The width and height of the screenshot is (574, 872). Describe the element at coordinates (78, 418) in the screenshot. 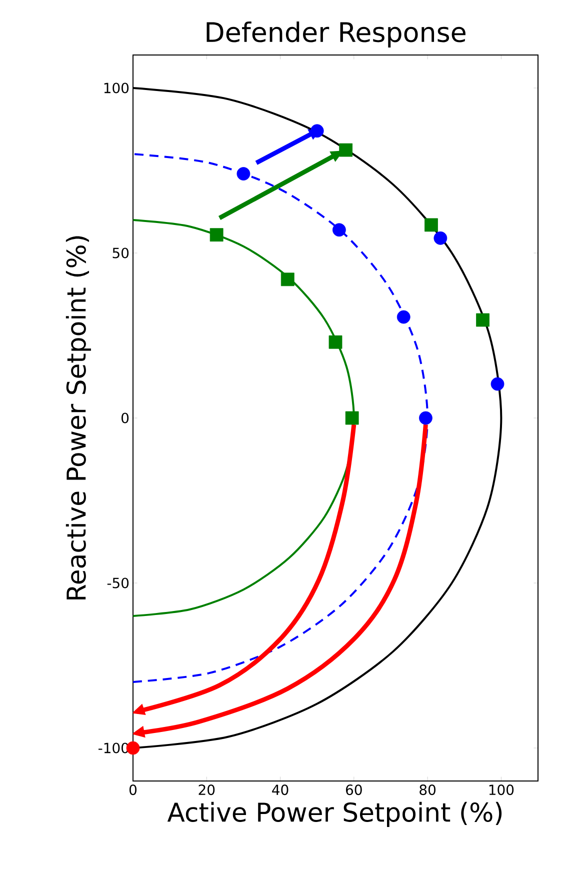

I see `y-axis-title: Reactive Power Setpoint (%)` at that location.